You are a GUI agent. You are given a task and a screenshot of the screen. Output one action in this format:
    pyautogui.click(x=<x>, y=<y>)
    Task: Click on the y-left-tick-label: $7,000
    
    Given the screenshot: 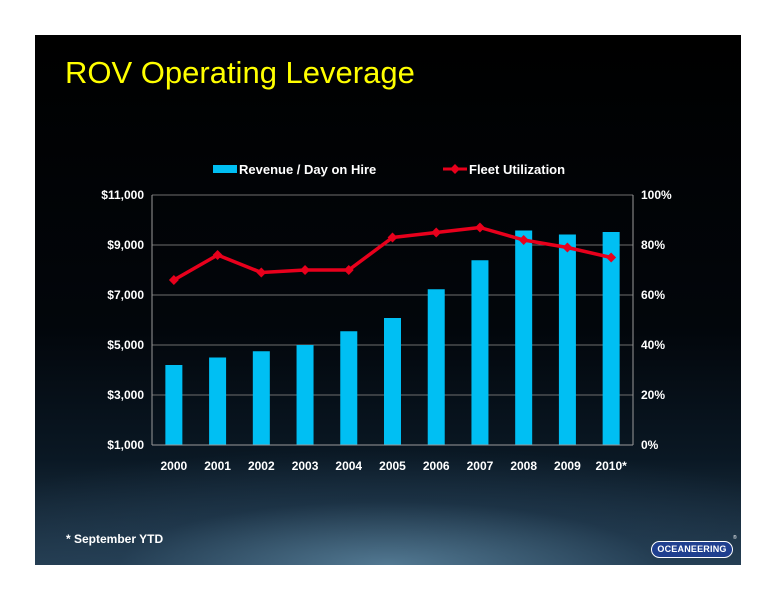 What is the action you would take?
    pyautogui.click(x=125, y=295)
    